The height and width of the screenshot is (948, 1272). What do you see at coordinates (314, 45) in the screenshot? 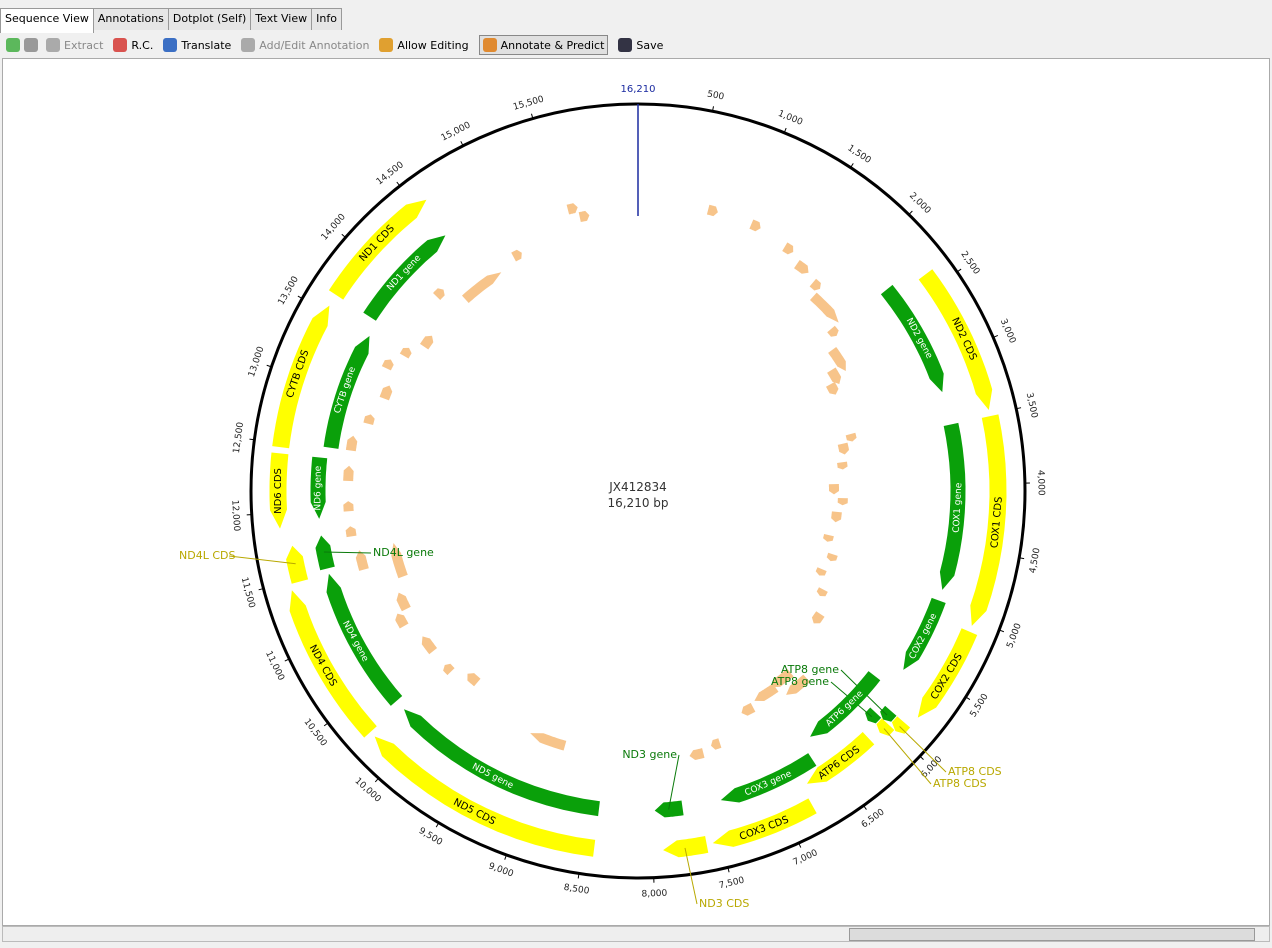
I see `button-label: Add/Edit Annotation` at bounding box center [314, 45].